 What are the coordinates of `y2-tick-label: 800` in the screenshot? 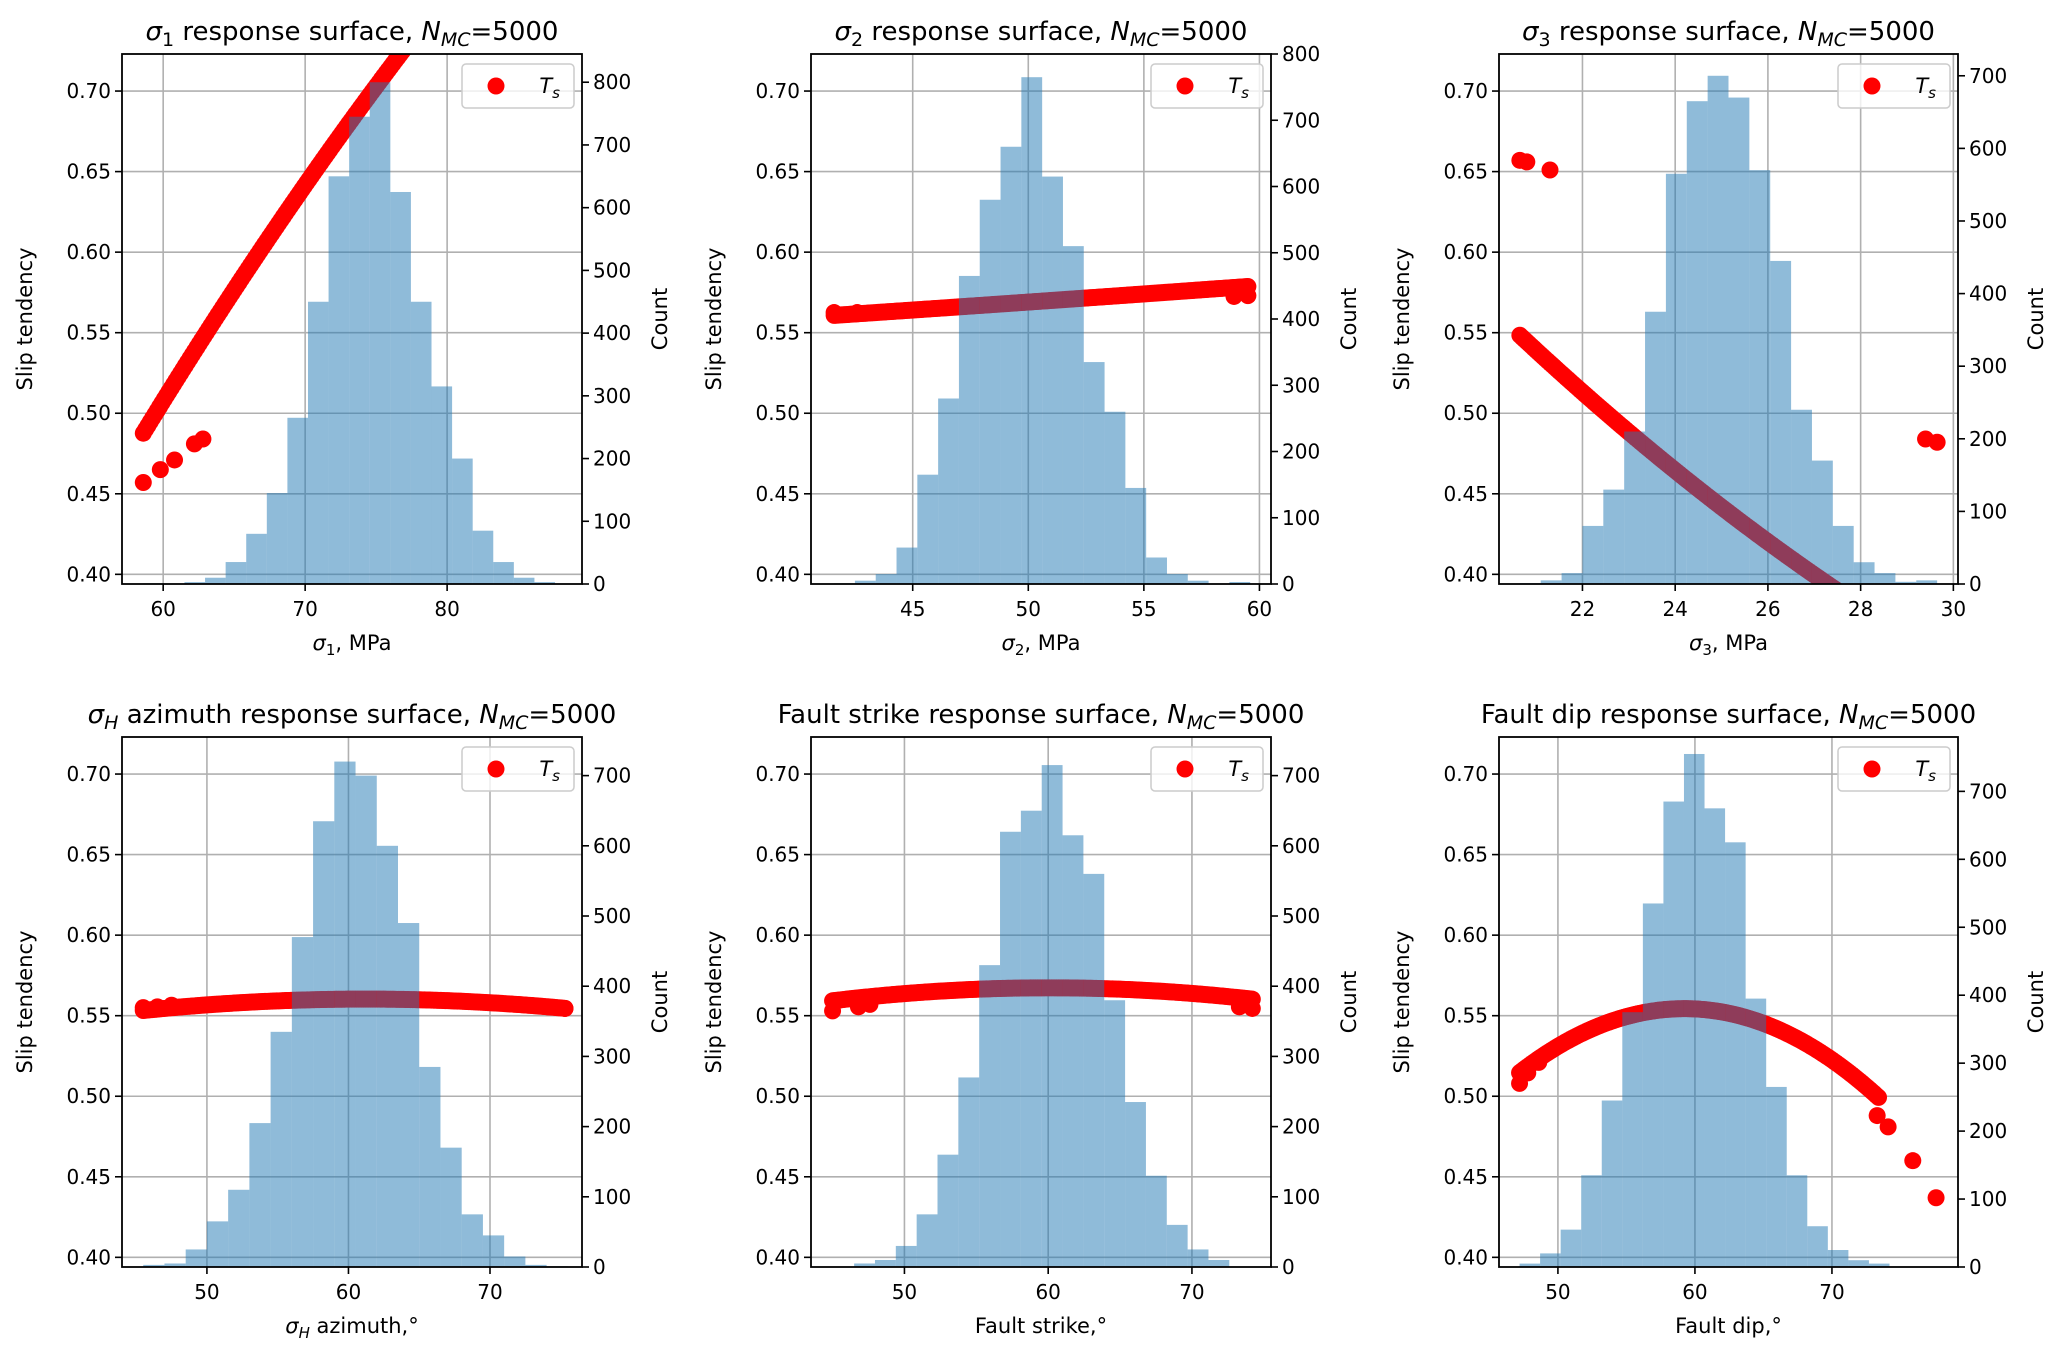 It's located at (612, 82).